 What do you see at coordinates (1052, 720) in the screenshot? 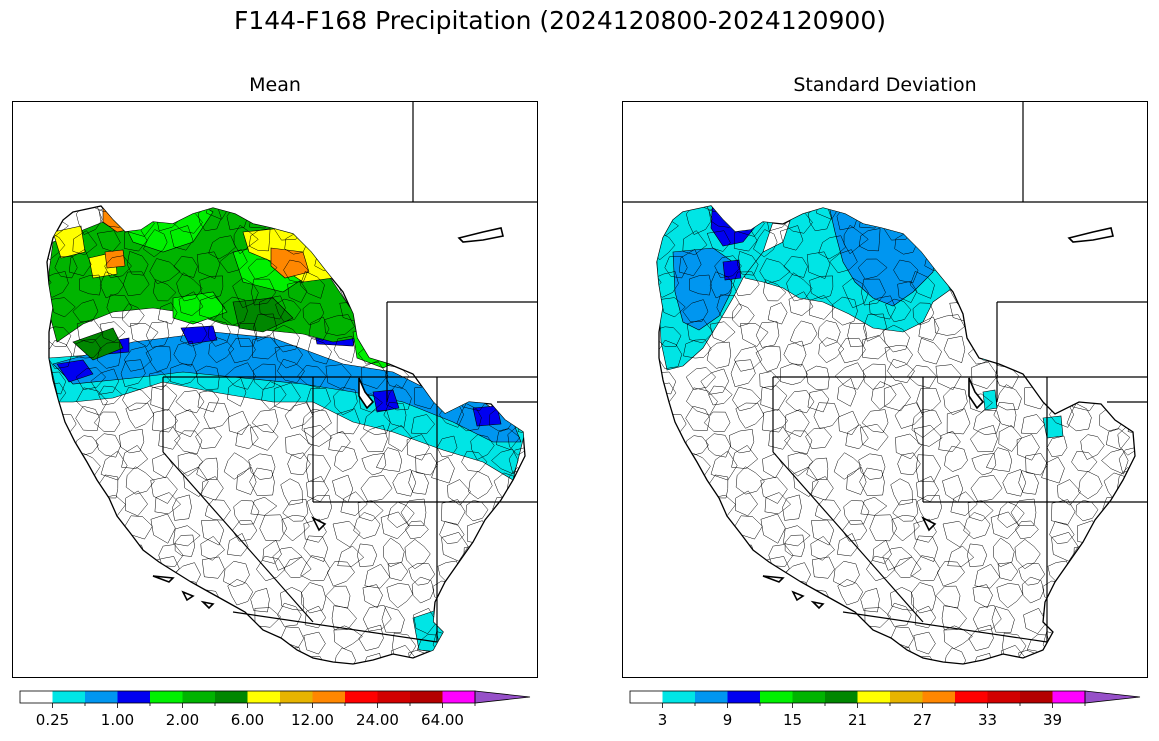
I see `colorbar-tick-label: 39` at bounding box center [1052, 720].